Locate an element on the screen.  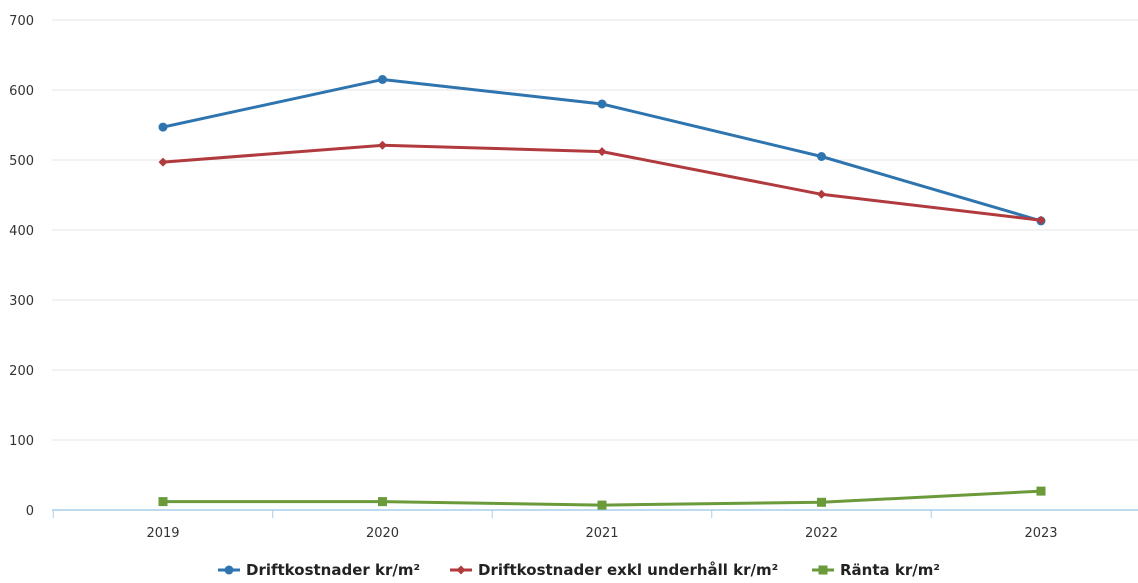
legend-item-0: Driftkostnader kr/m² is located at coordinates (319, 570).